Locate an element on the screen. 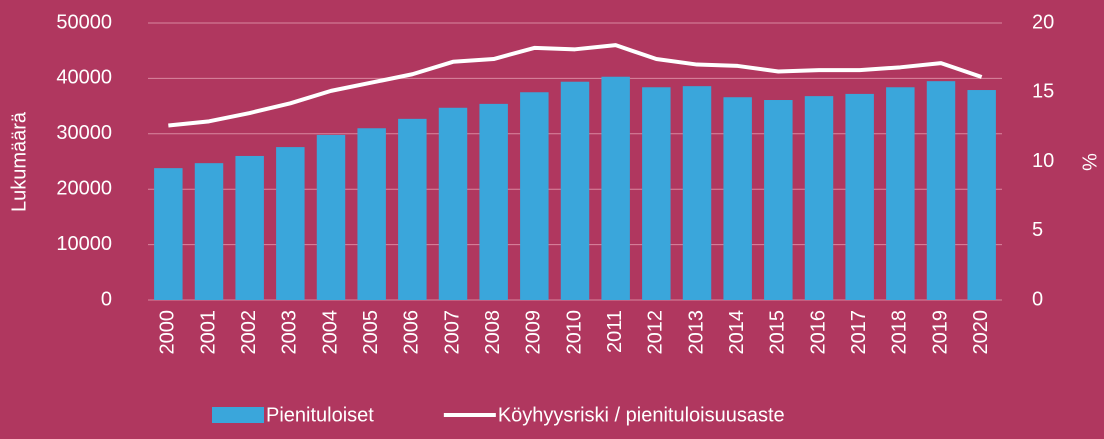 This screenshot has width=1104, height=439. line is located at coordinates (575, 85).